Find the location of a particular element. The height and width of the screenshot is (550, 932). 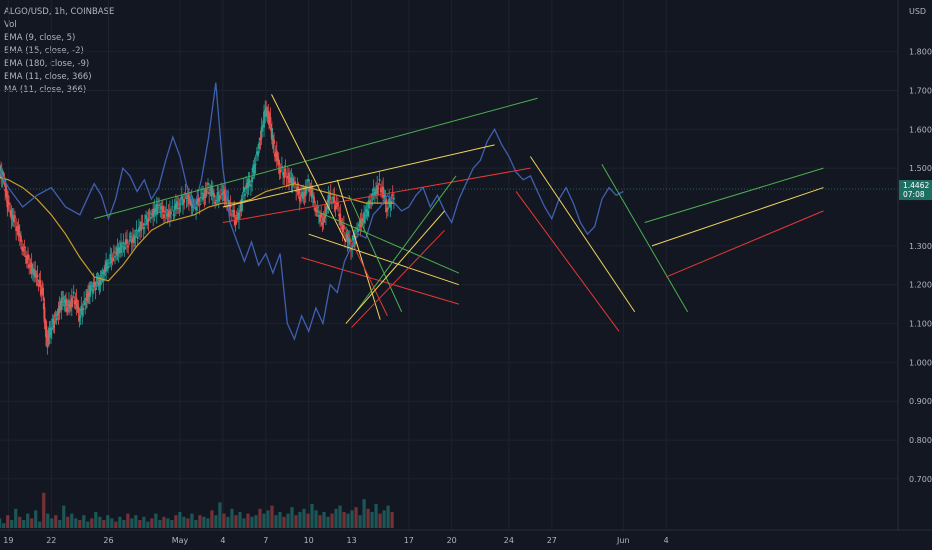

indicator-ema-15: EMA (15, close, -2) is located at coordinates (44, 51).